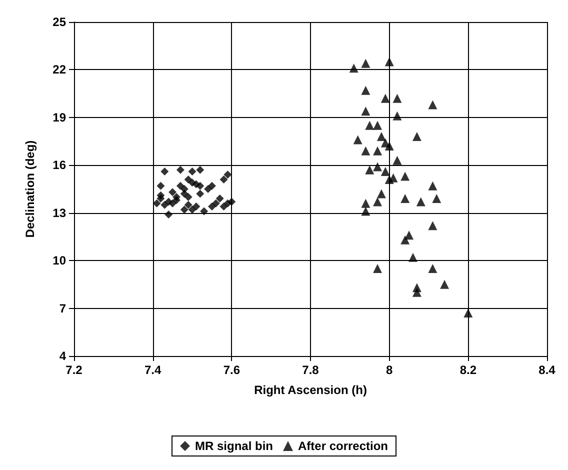 Image resolution: width=568 pixels, height=470 pixels. I want to click on y-tick-label: 4, so click(62, 356).